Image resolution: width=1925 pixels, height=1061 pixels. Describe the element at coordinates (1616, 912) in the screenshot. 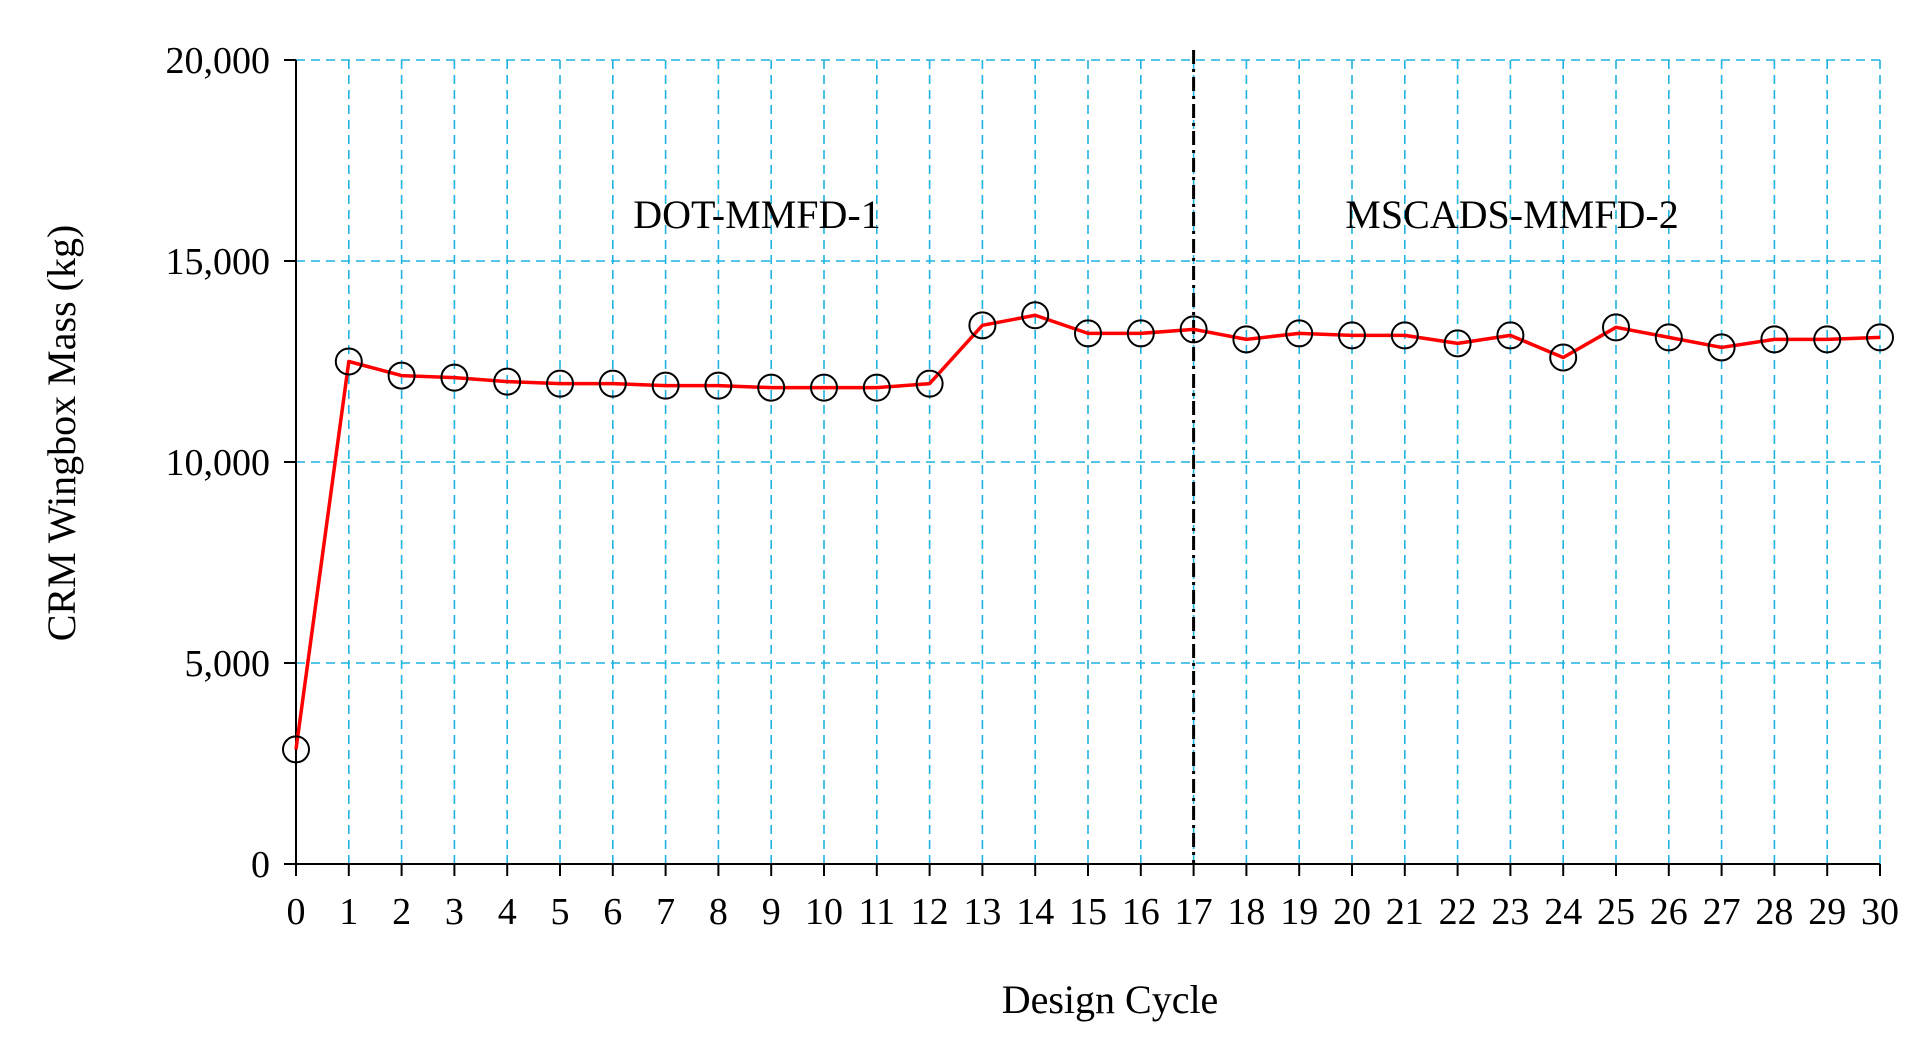

I see `x-tick-label: 25` at that location.